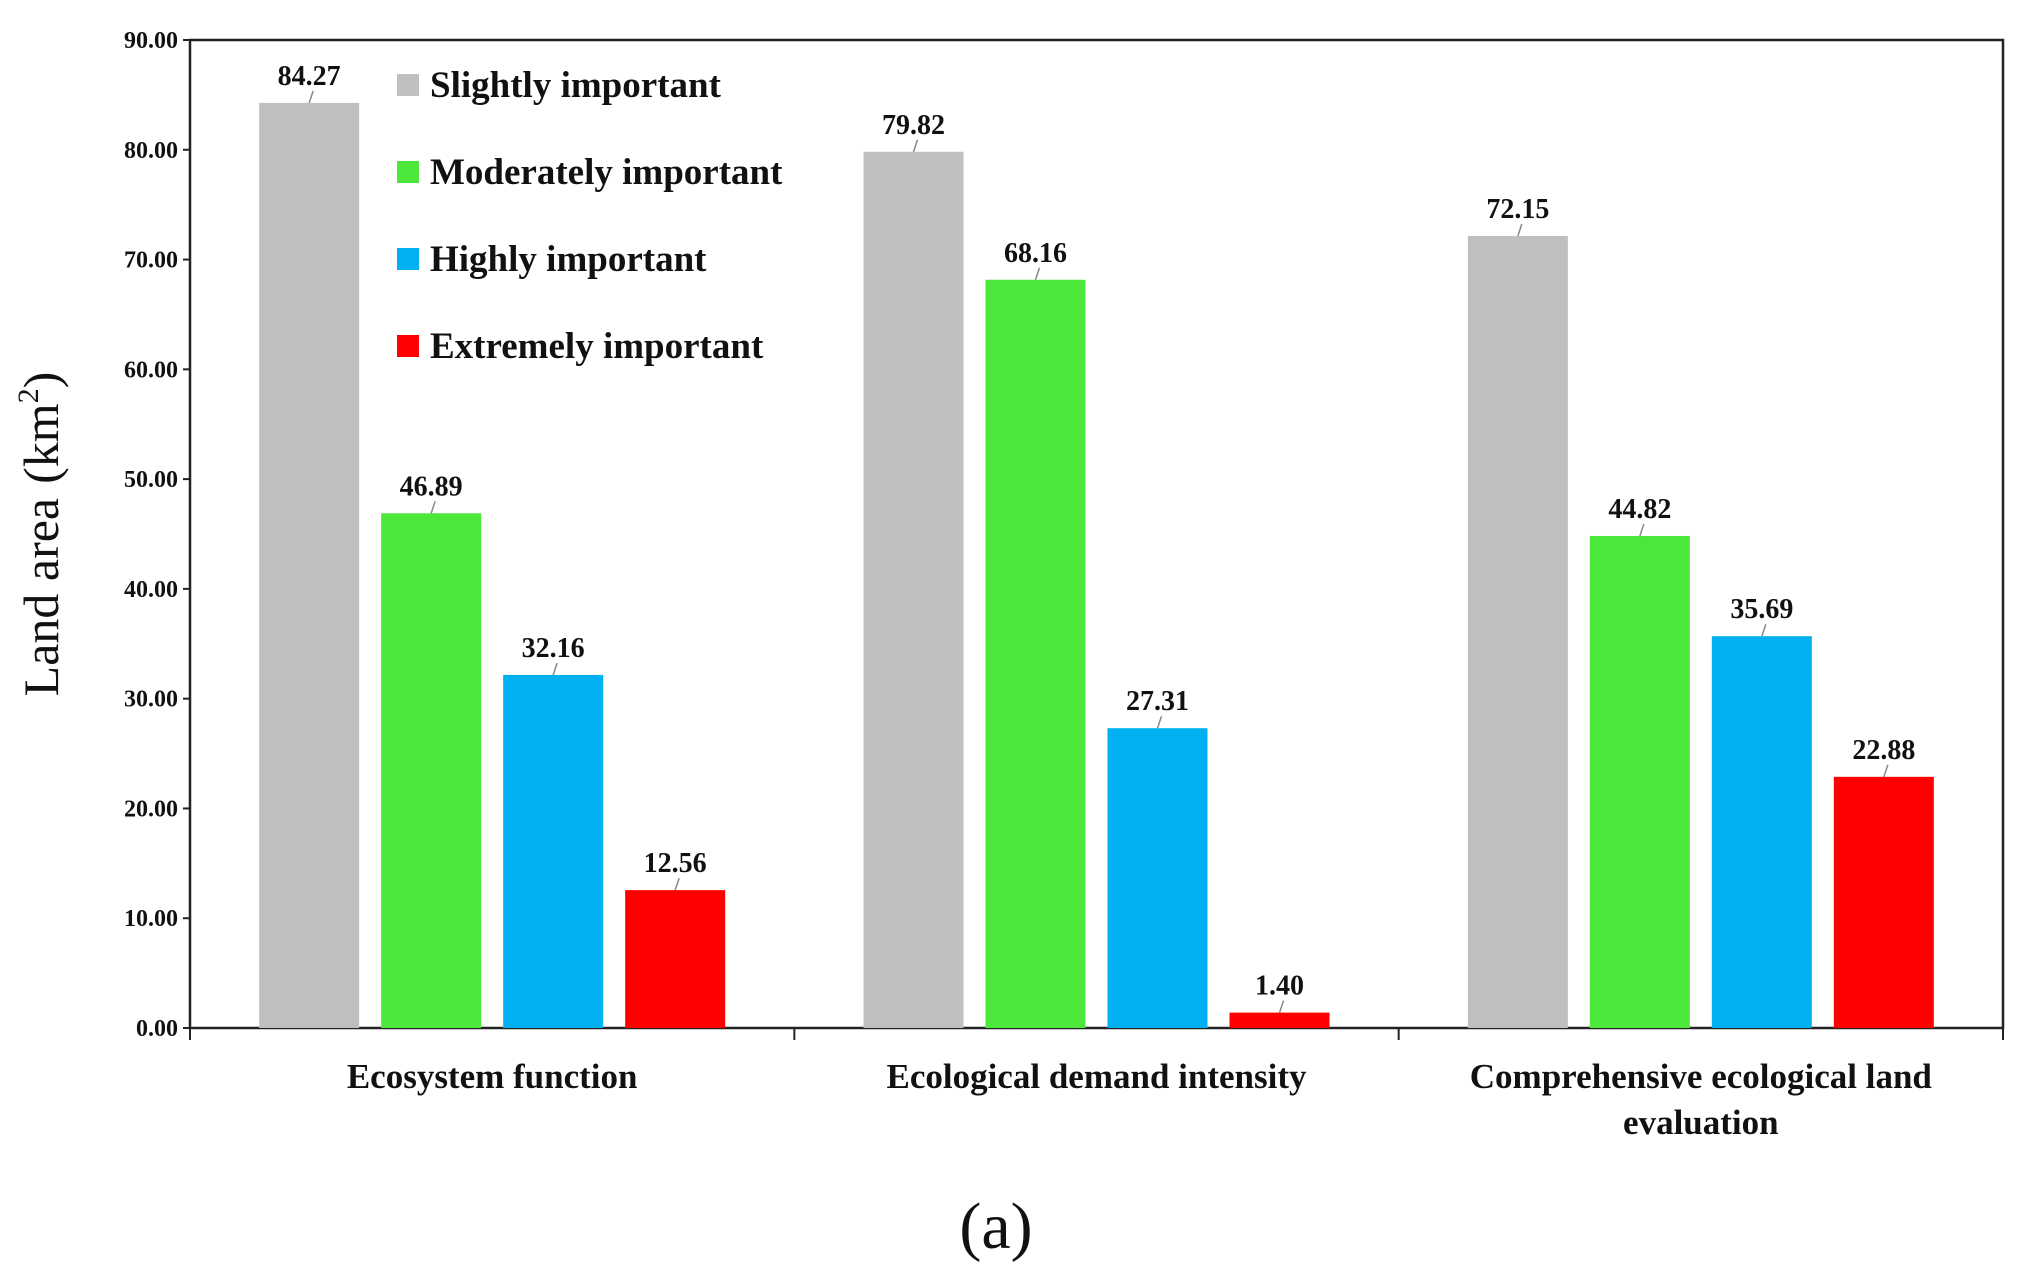 The width and height of the screenshot is (2019, 1271). What do you see at coordinates (606, 172) in the screenshot?
I see `legend-label: Moderately important` at bounding box center [606, 172].